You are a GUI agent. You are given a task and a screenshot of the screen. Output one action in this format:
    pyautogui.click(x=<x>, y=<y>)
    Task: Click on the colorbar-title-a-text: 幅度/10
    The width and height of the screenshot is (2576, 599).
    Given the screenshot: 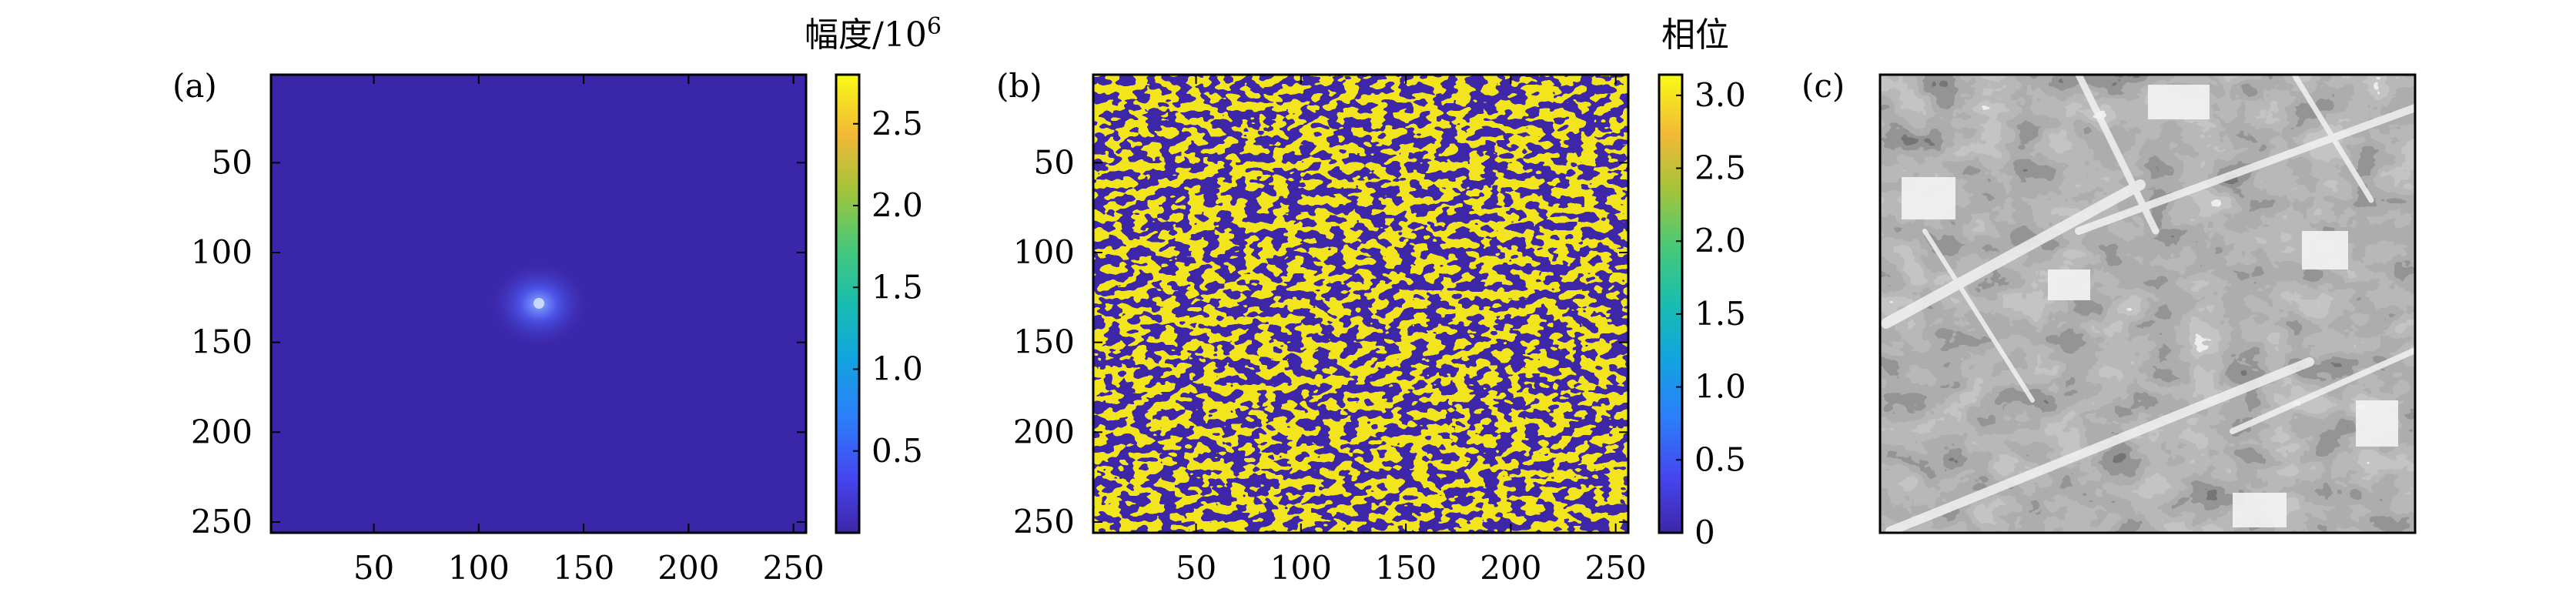 What is the action you would take?
    pyautogui.click(x=866, y=35)
    